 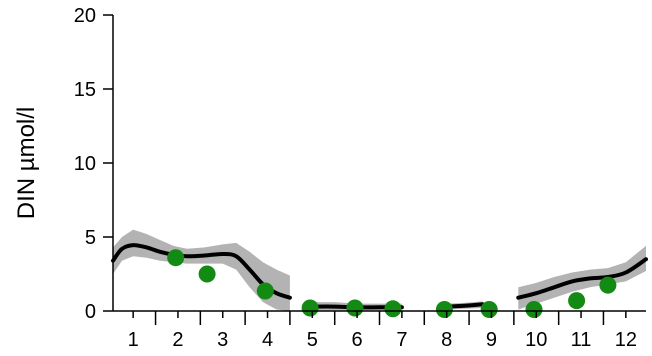 What do you see at coordinates (26, 163) in the screenshot?
I see `y-axis-title: DIN µmol/l` at bounding box center [26, 163].